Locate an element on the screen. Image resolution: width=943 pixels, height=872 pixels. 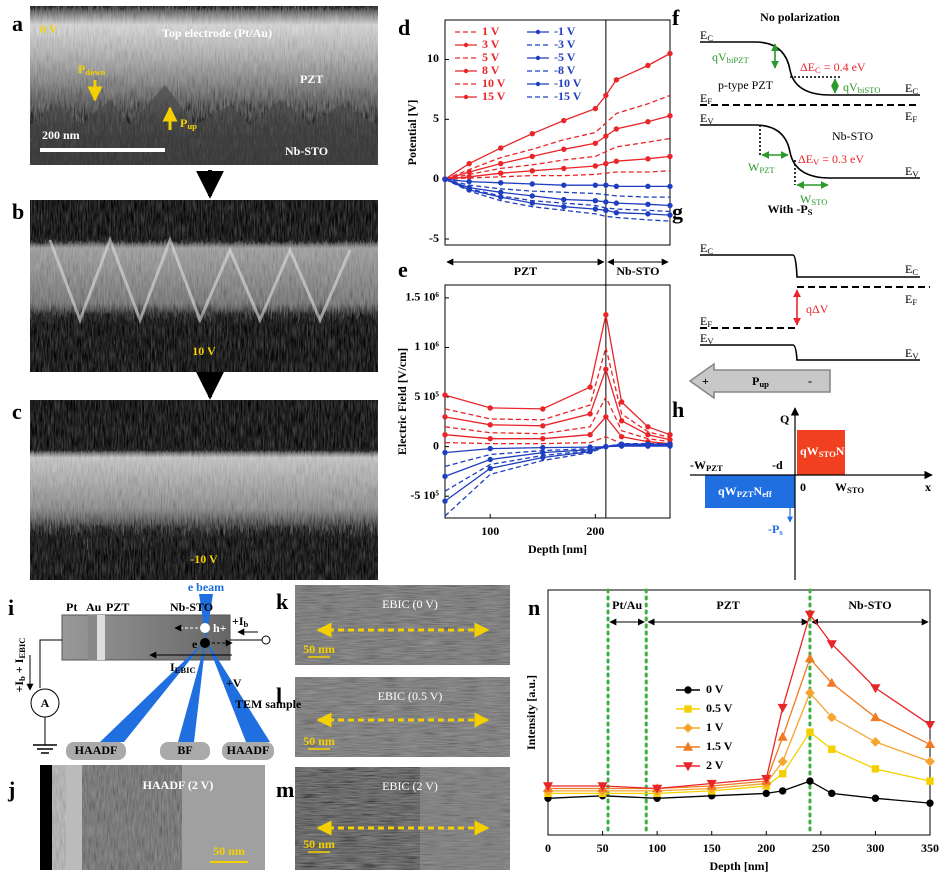
image-title: EBIC (2 V) is located at coordinates (410, 786).